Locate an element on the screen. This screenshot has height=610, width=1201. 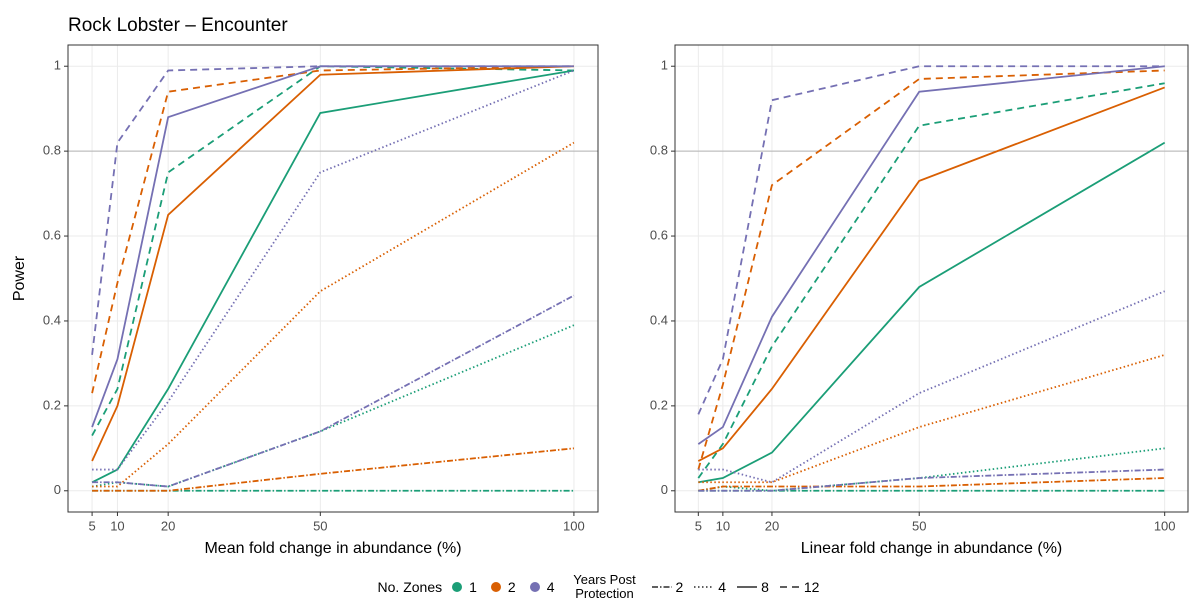
x-axis-title: Mean fold change in abundance (%) is located at coordinates (332, 548).